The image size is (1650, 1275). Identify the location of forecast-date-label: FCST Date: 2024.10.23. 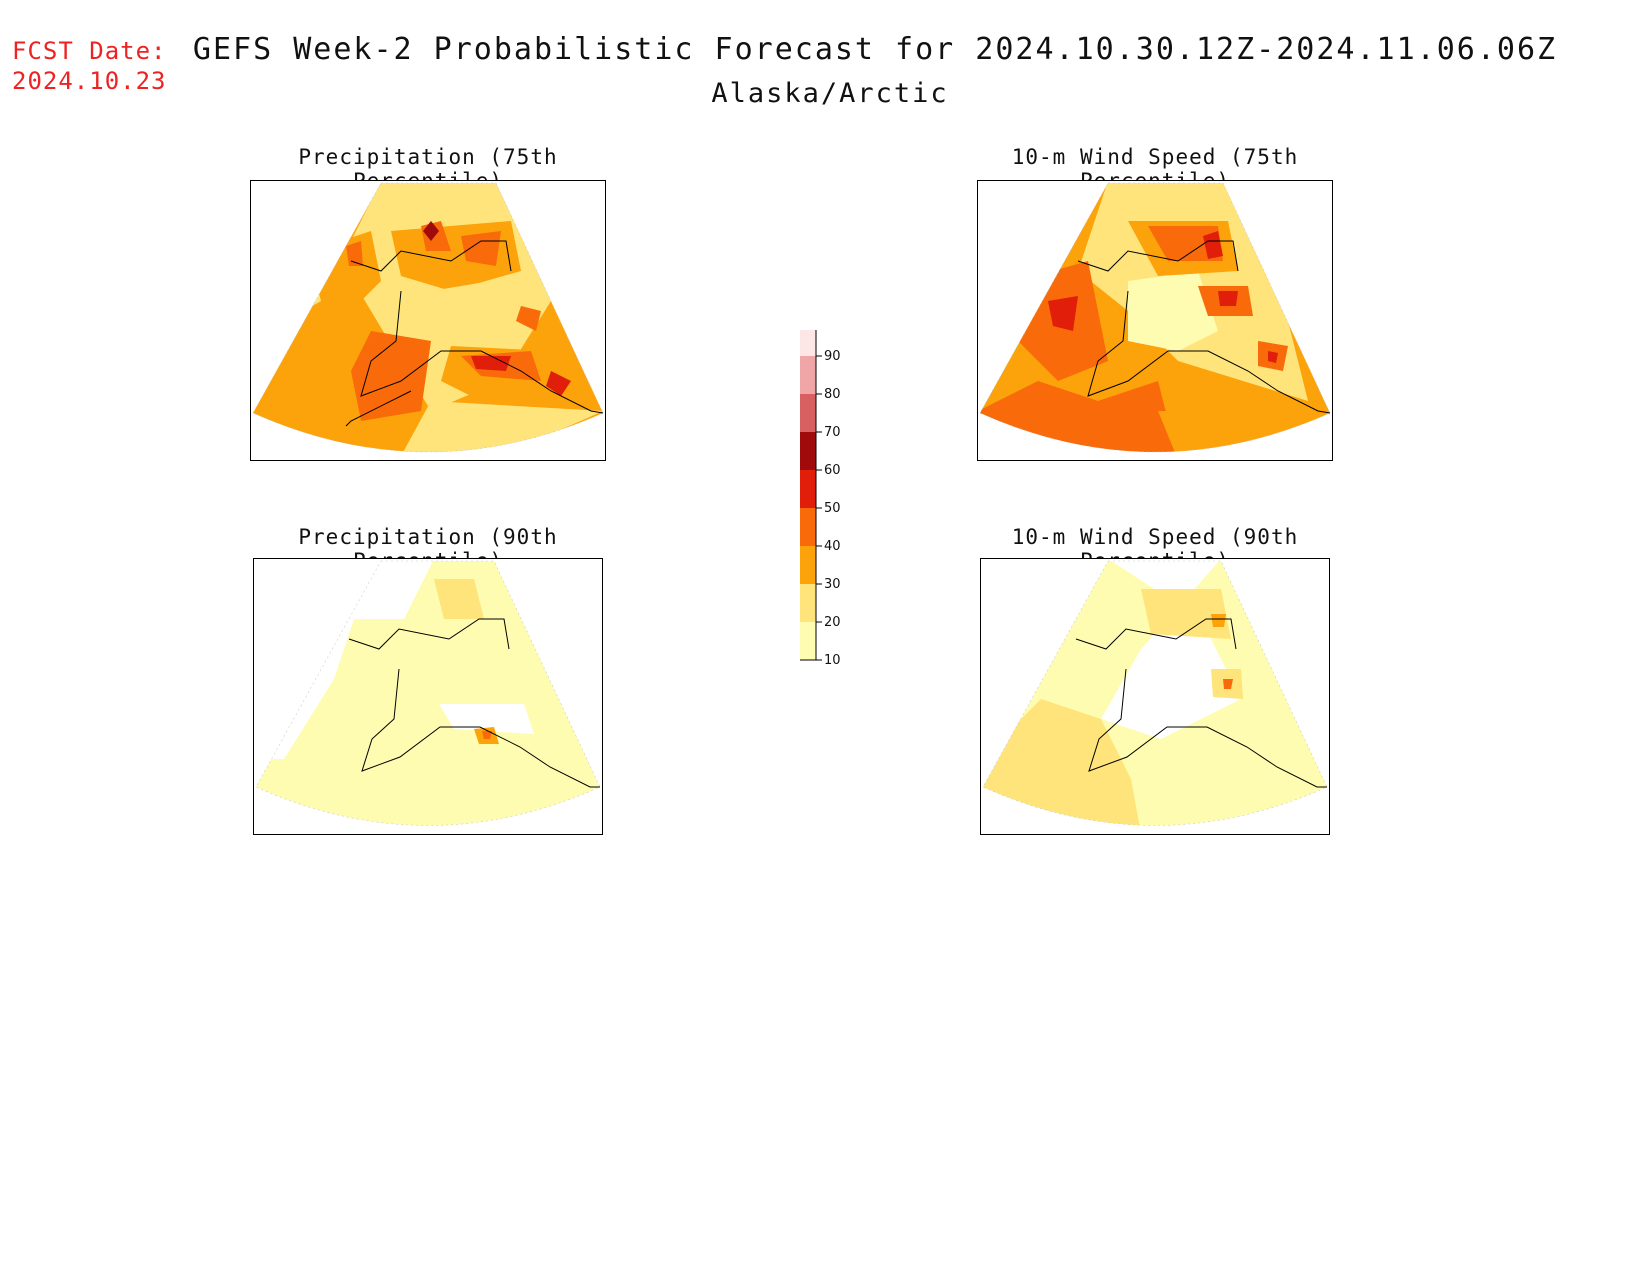
(89, 66).